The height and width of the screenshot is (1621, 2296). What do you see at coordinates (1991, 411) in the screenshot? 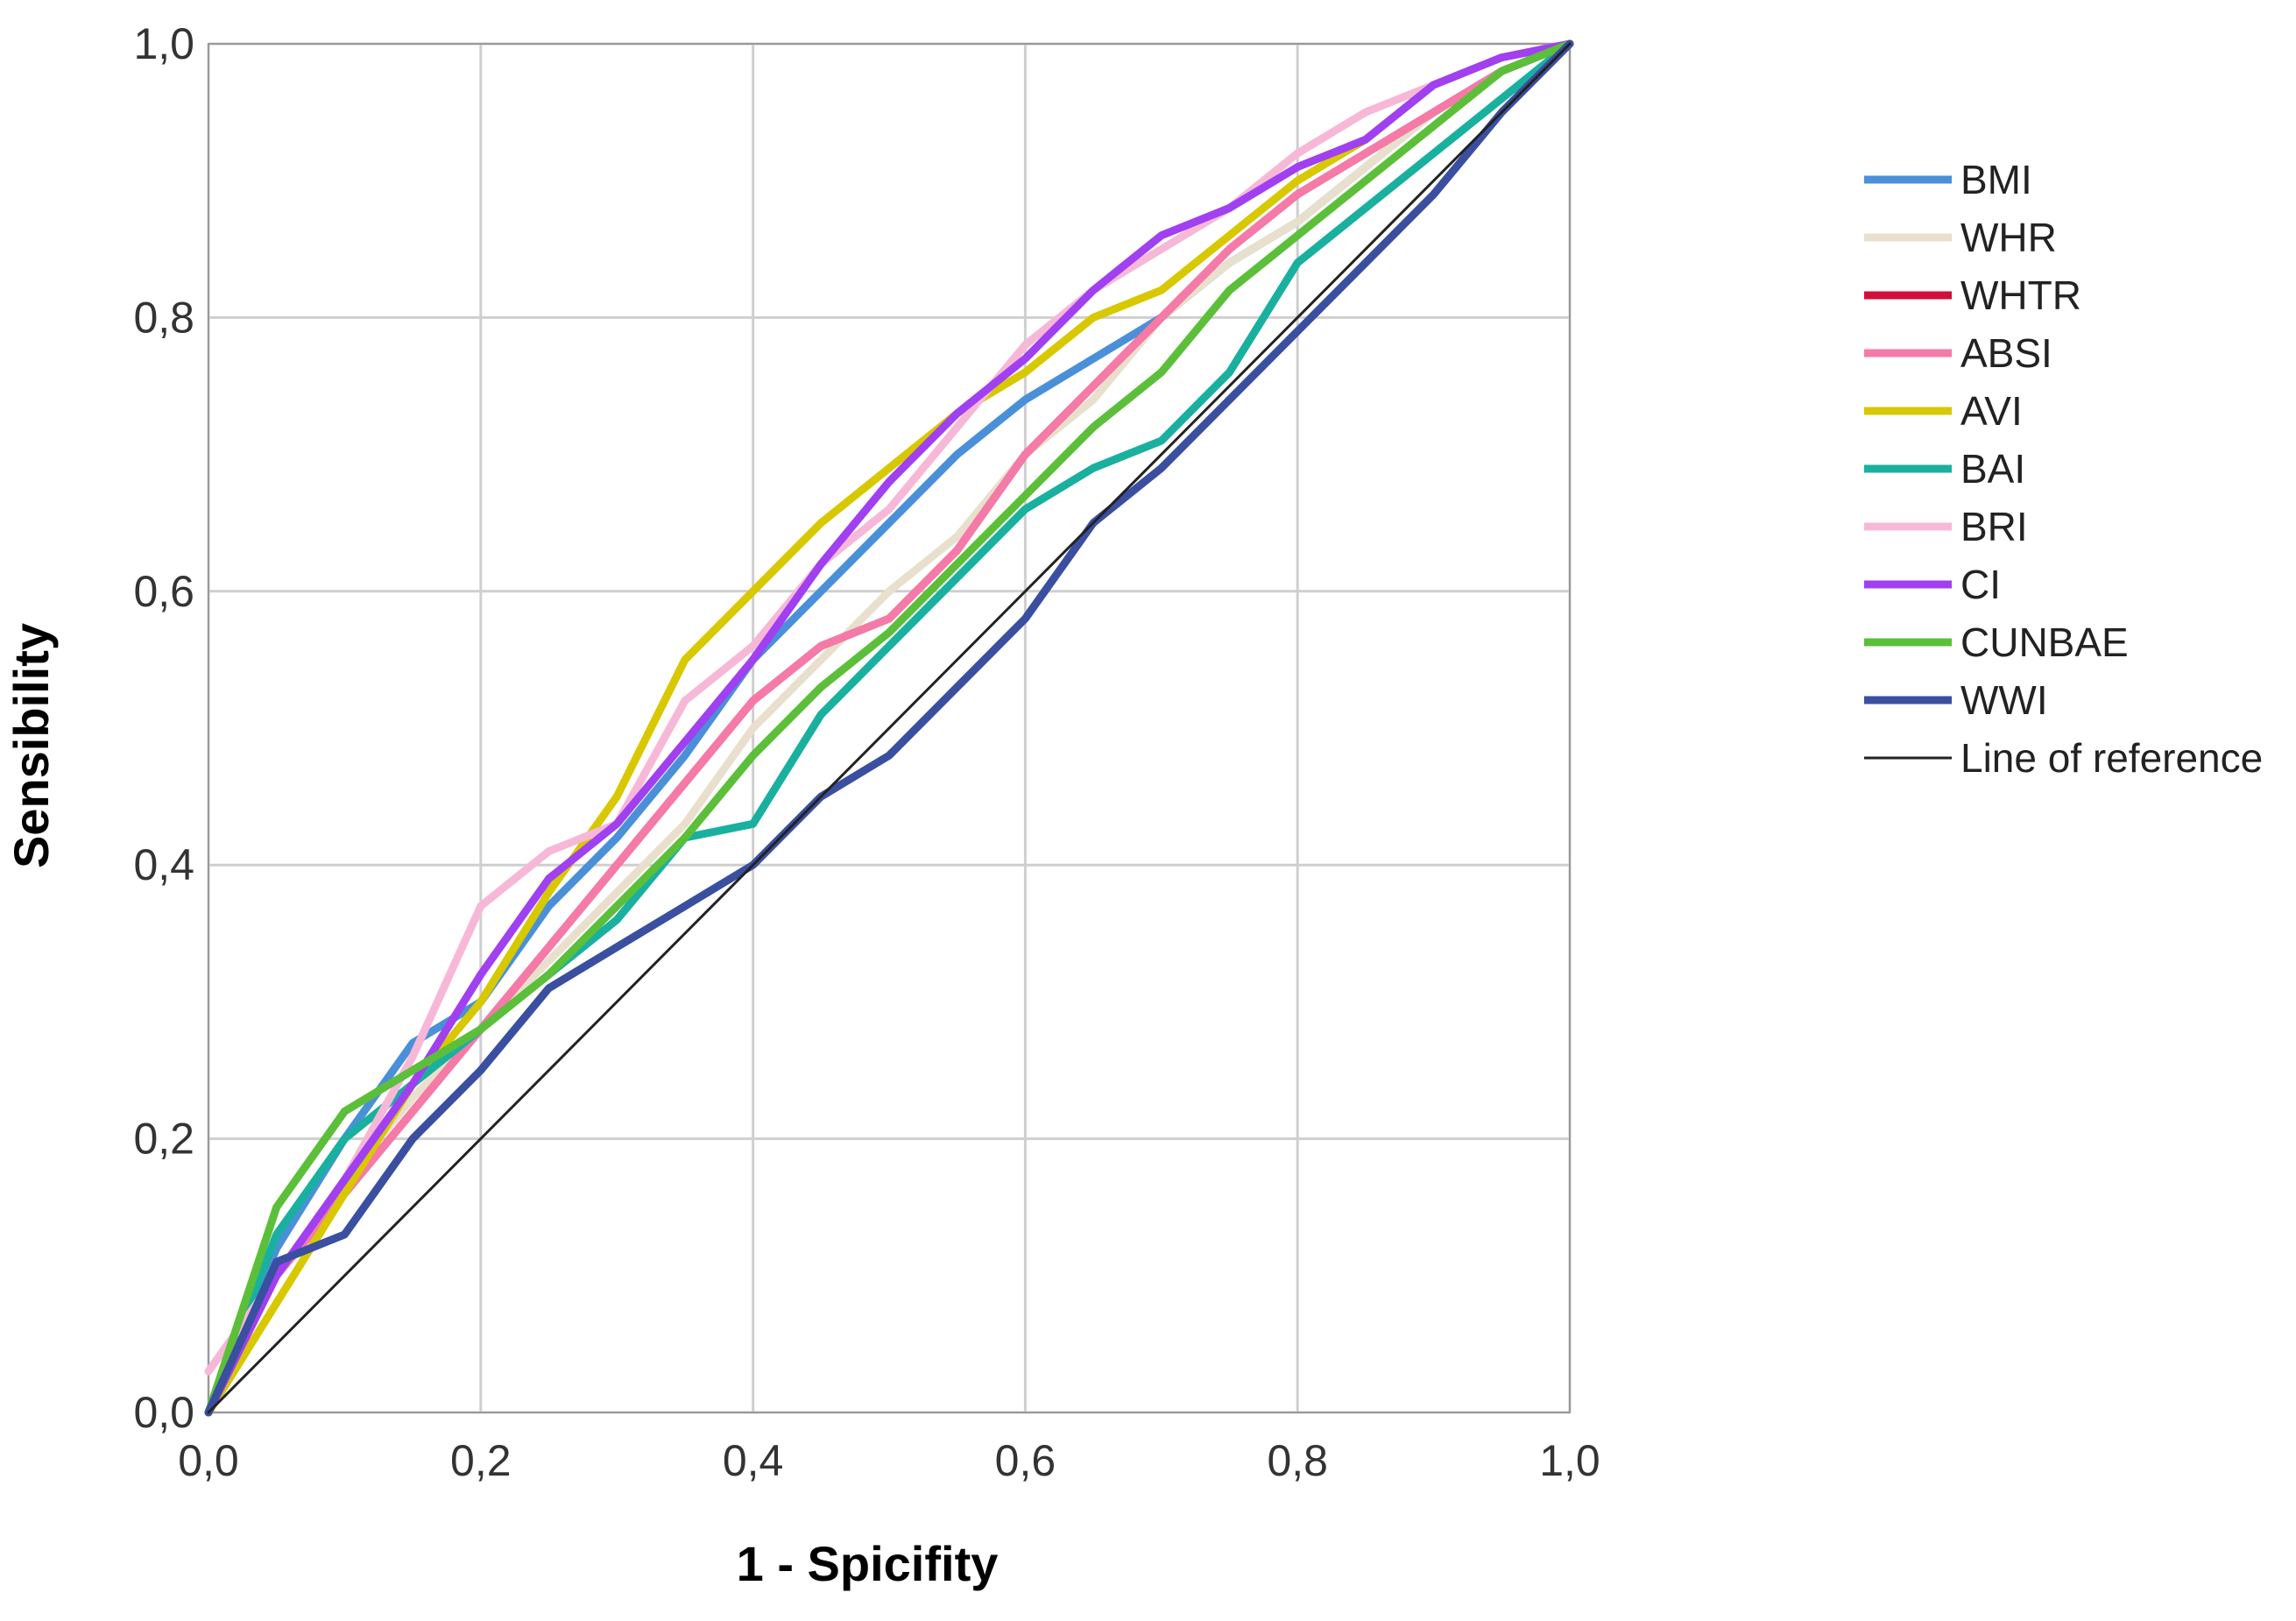
I see `legend-label-avi: AVI` at bounding box center [1991, 411].